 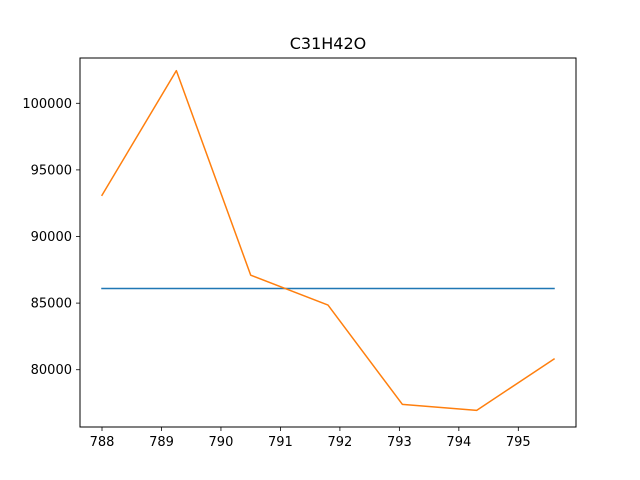 I want to click on x-tick-label: 792, so click(x=339, y=442).